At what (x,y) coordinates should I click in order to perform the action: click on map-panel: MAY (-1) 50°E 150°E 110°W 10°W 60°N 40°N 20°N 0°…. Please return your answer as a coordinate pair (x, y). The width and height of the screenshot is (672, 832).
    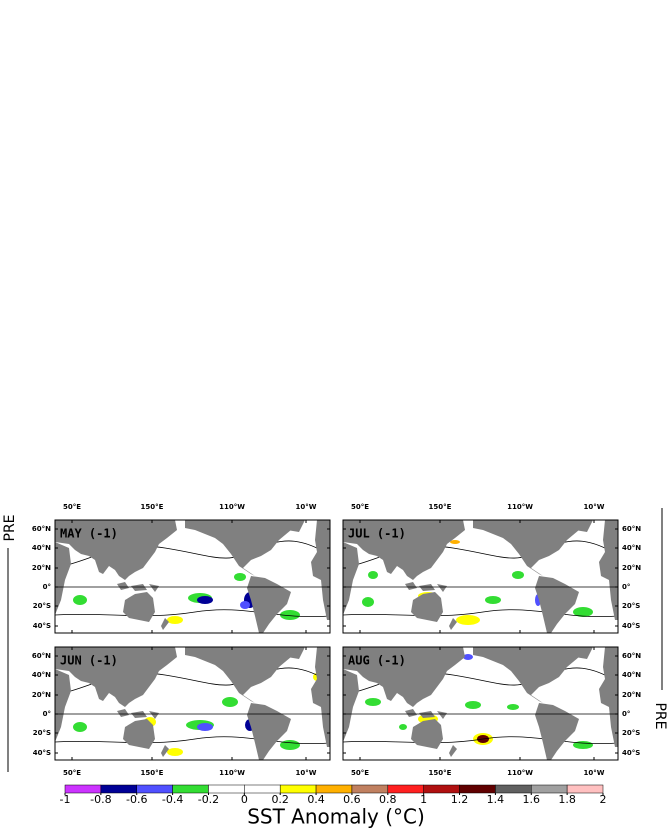
    Looking at the image, I should click on (181, 568).